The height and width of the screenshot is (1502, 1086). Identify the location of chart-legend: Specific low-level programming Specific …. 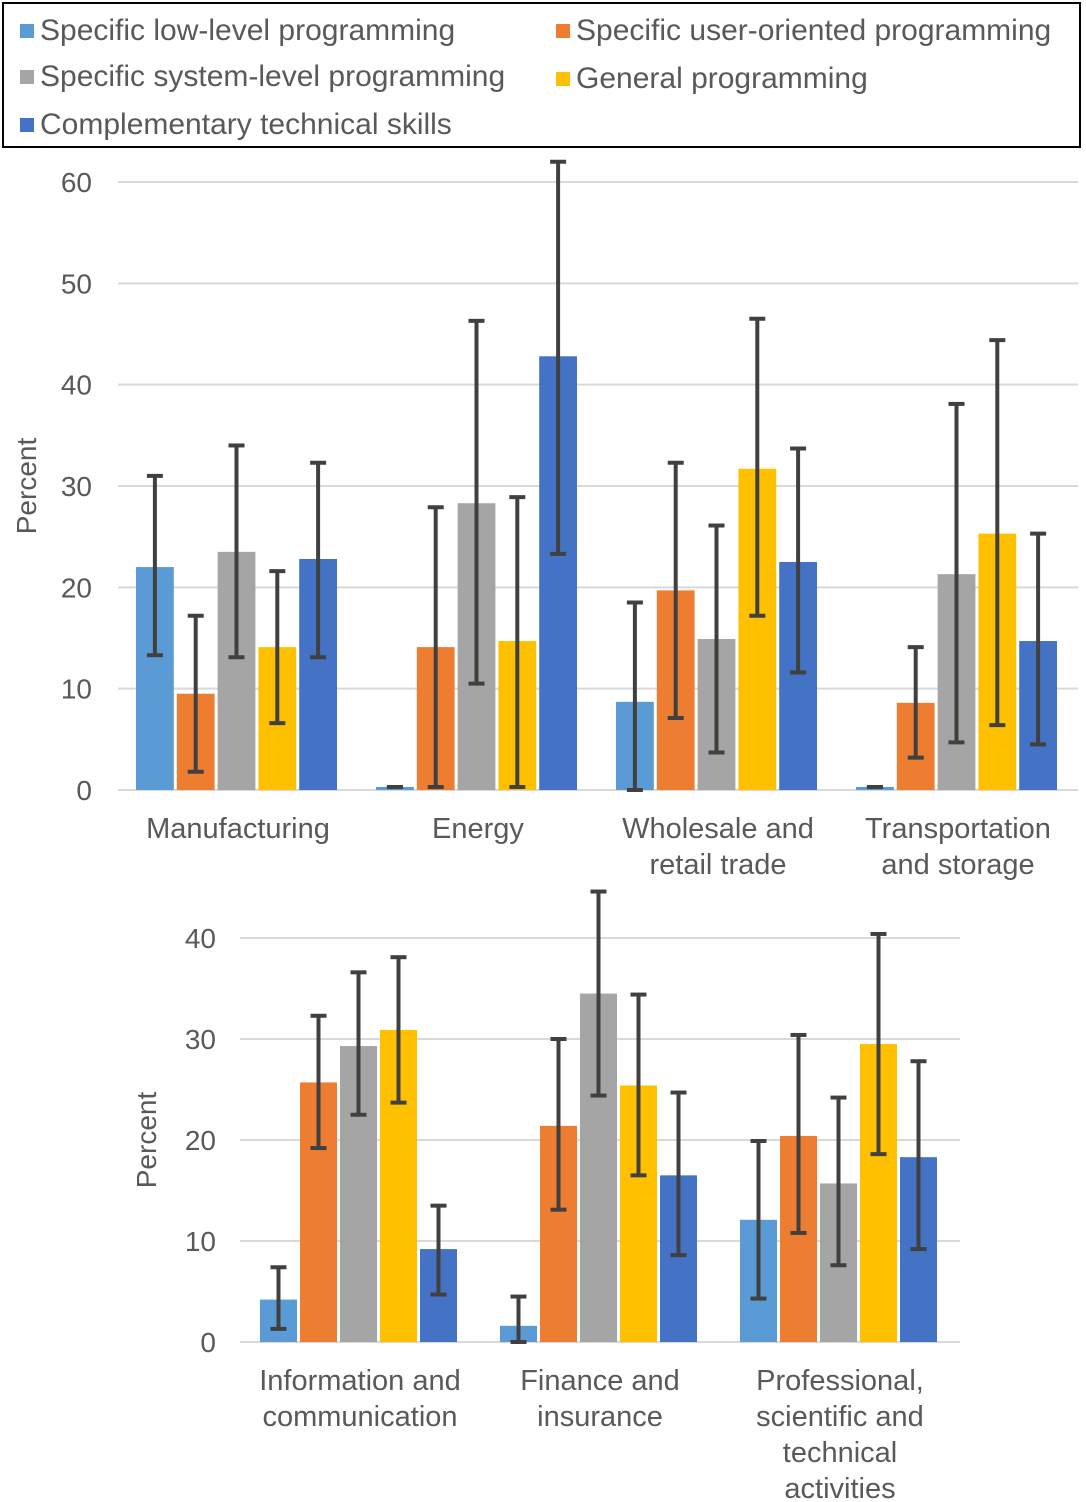
(541, 75).